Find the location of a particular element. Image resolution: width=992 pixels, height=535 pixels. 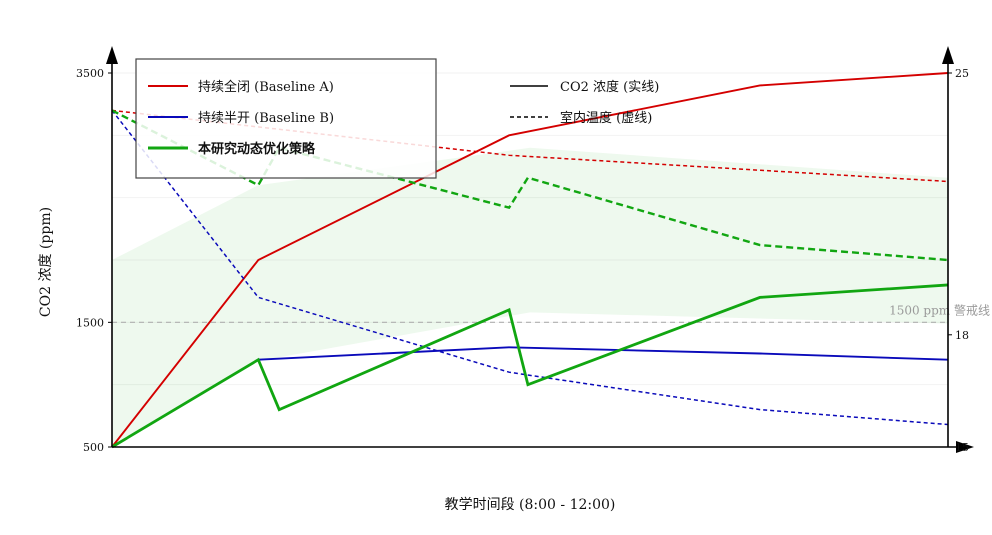

y-left-tick-label: 500 is located at coordinates (93, 447).